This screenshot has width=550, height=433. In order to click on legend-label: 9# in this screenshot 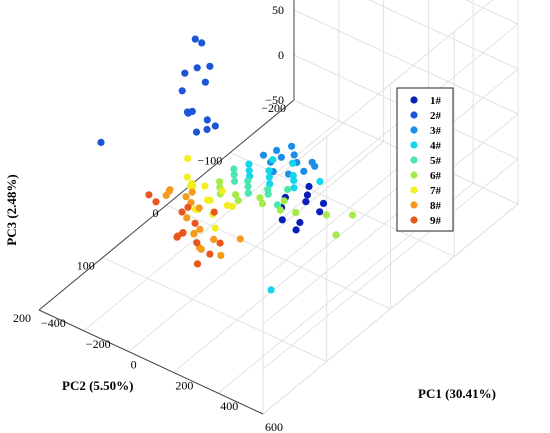, I will do `click(436, 221)`.